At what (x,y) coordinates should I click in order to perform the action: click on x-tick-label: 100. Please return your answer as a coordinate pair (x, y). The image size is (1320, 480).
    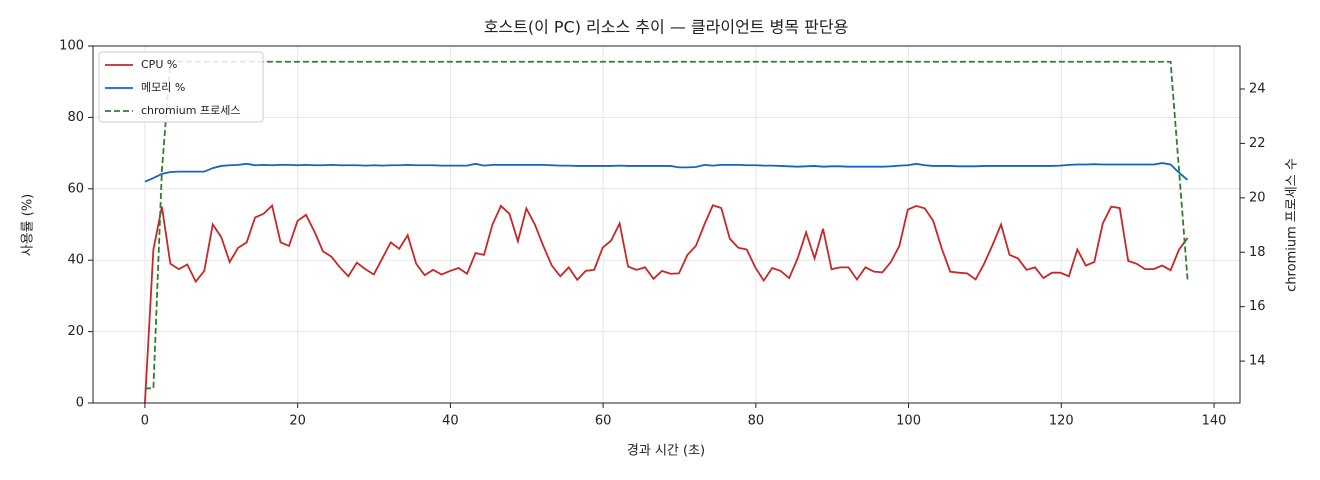
    Looking at the image, I should click on (908, 421).